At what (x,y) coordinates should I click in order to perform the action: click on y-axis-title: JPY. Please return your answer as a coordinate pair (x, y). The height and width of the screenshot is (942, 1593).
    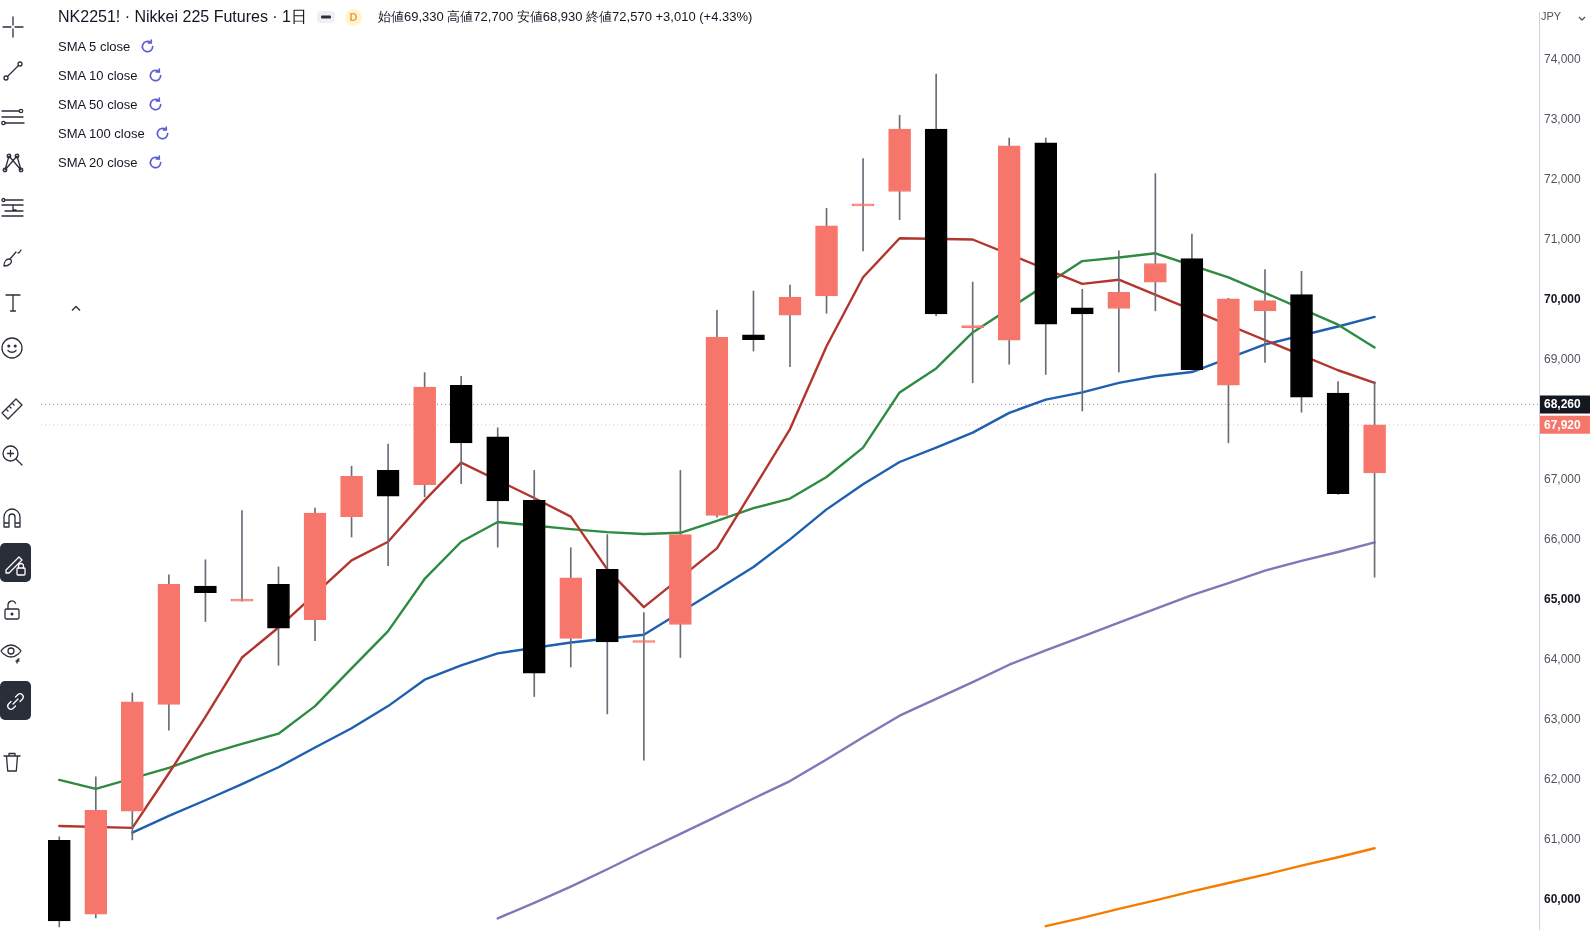
    Looking at the image, I should click on (1551, 16).